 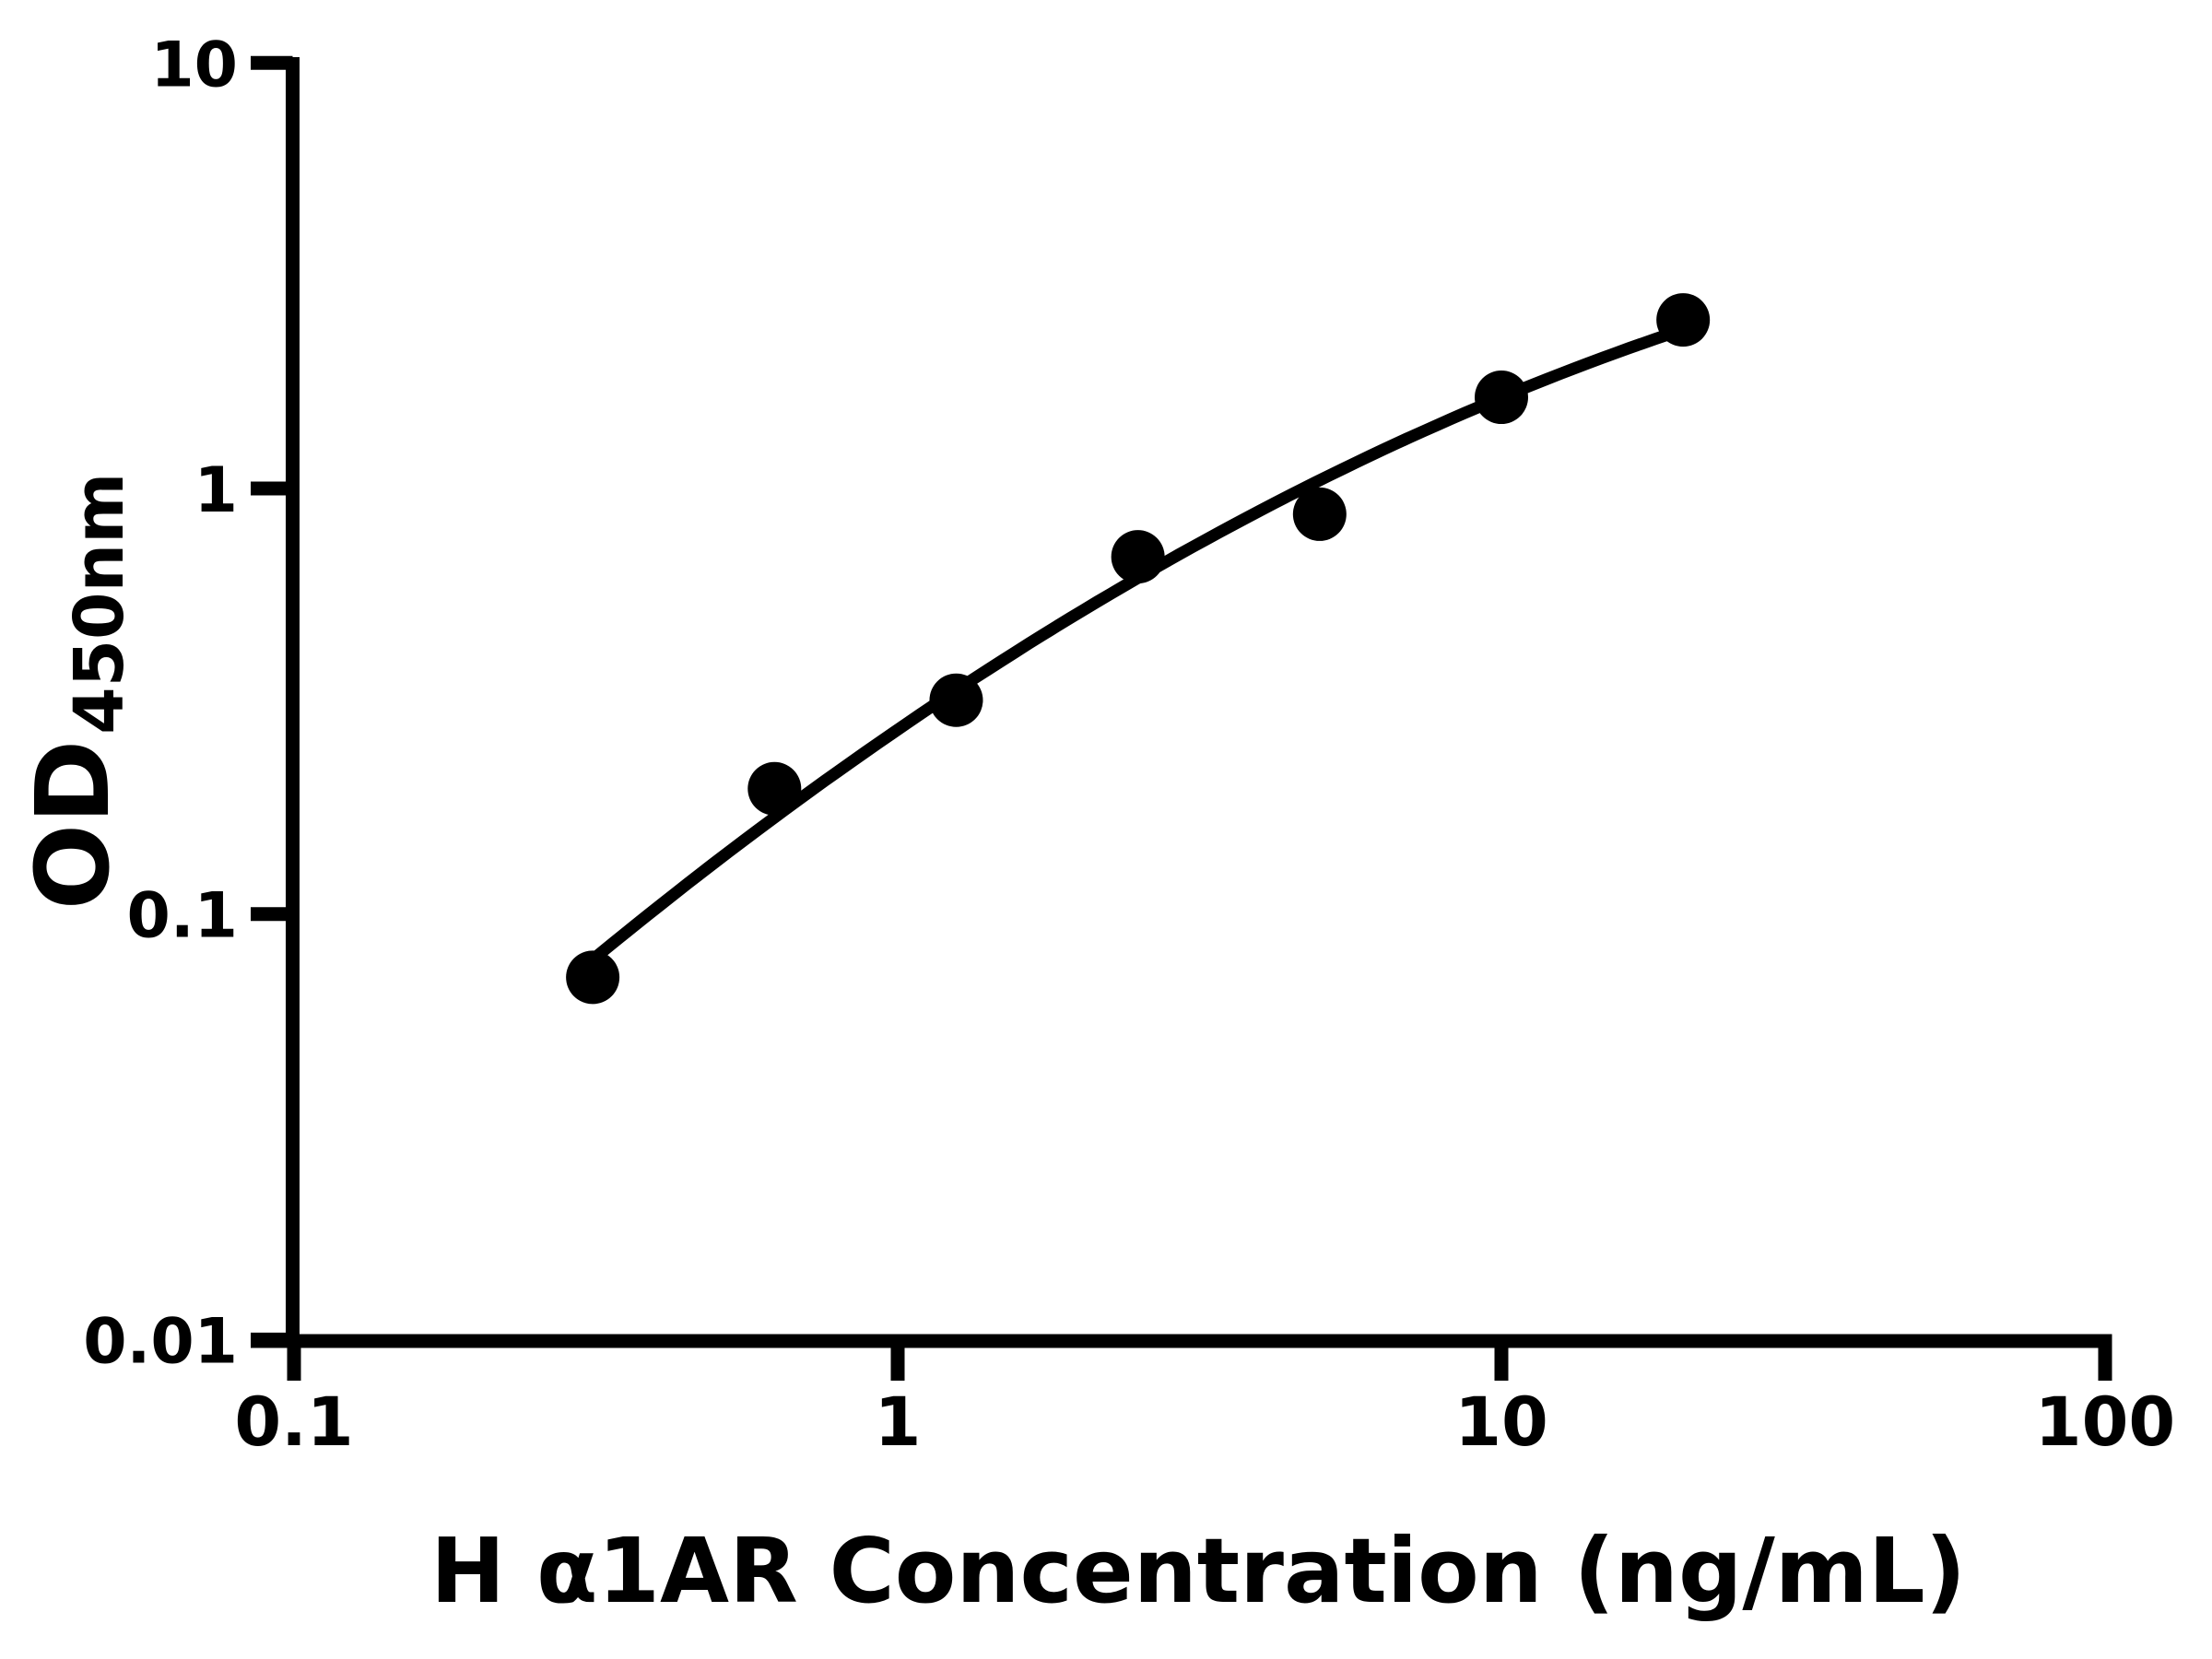 I want to click on y-tick-label-0.1: 0.1, so click(x=182, y=916).